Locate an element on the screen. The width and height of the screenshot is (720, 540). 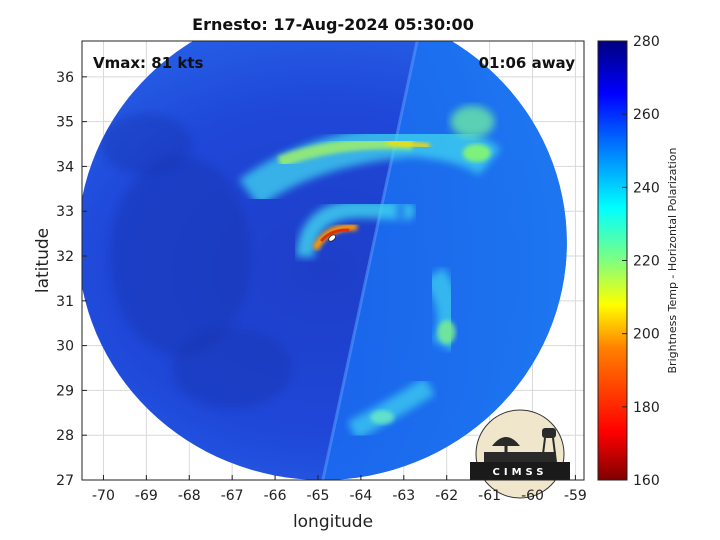
y-axis-label: latitude is located at coordinates (43, 260).